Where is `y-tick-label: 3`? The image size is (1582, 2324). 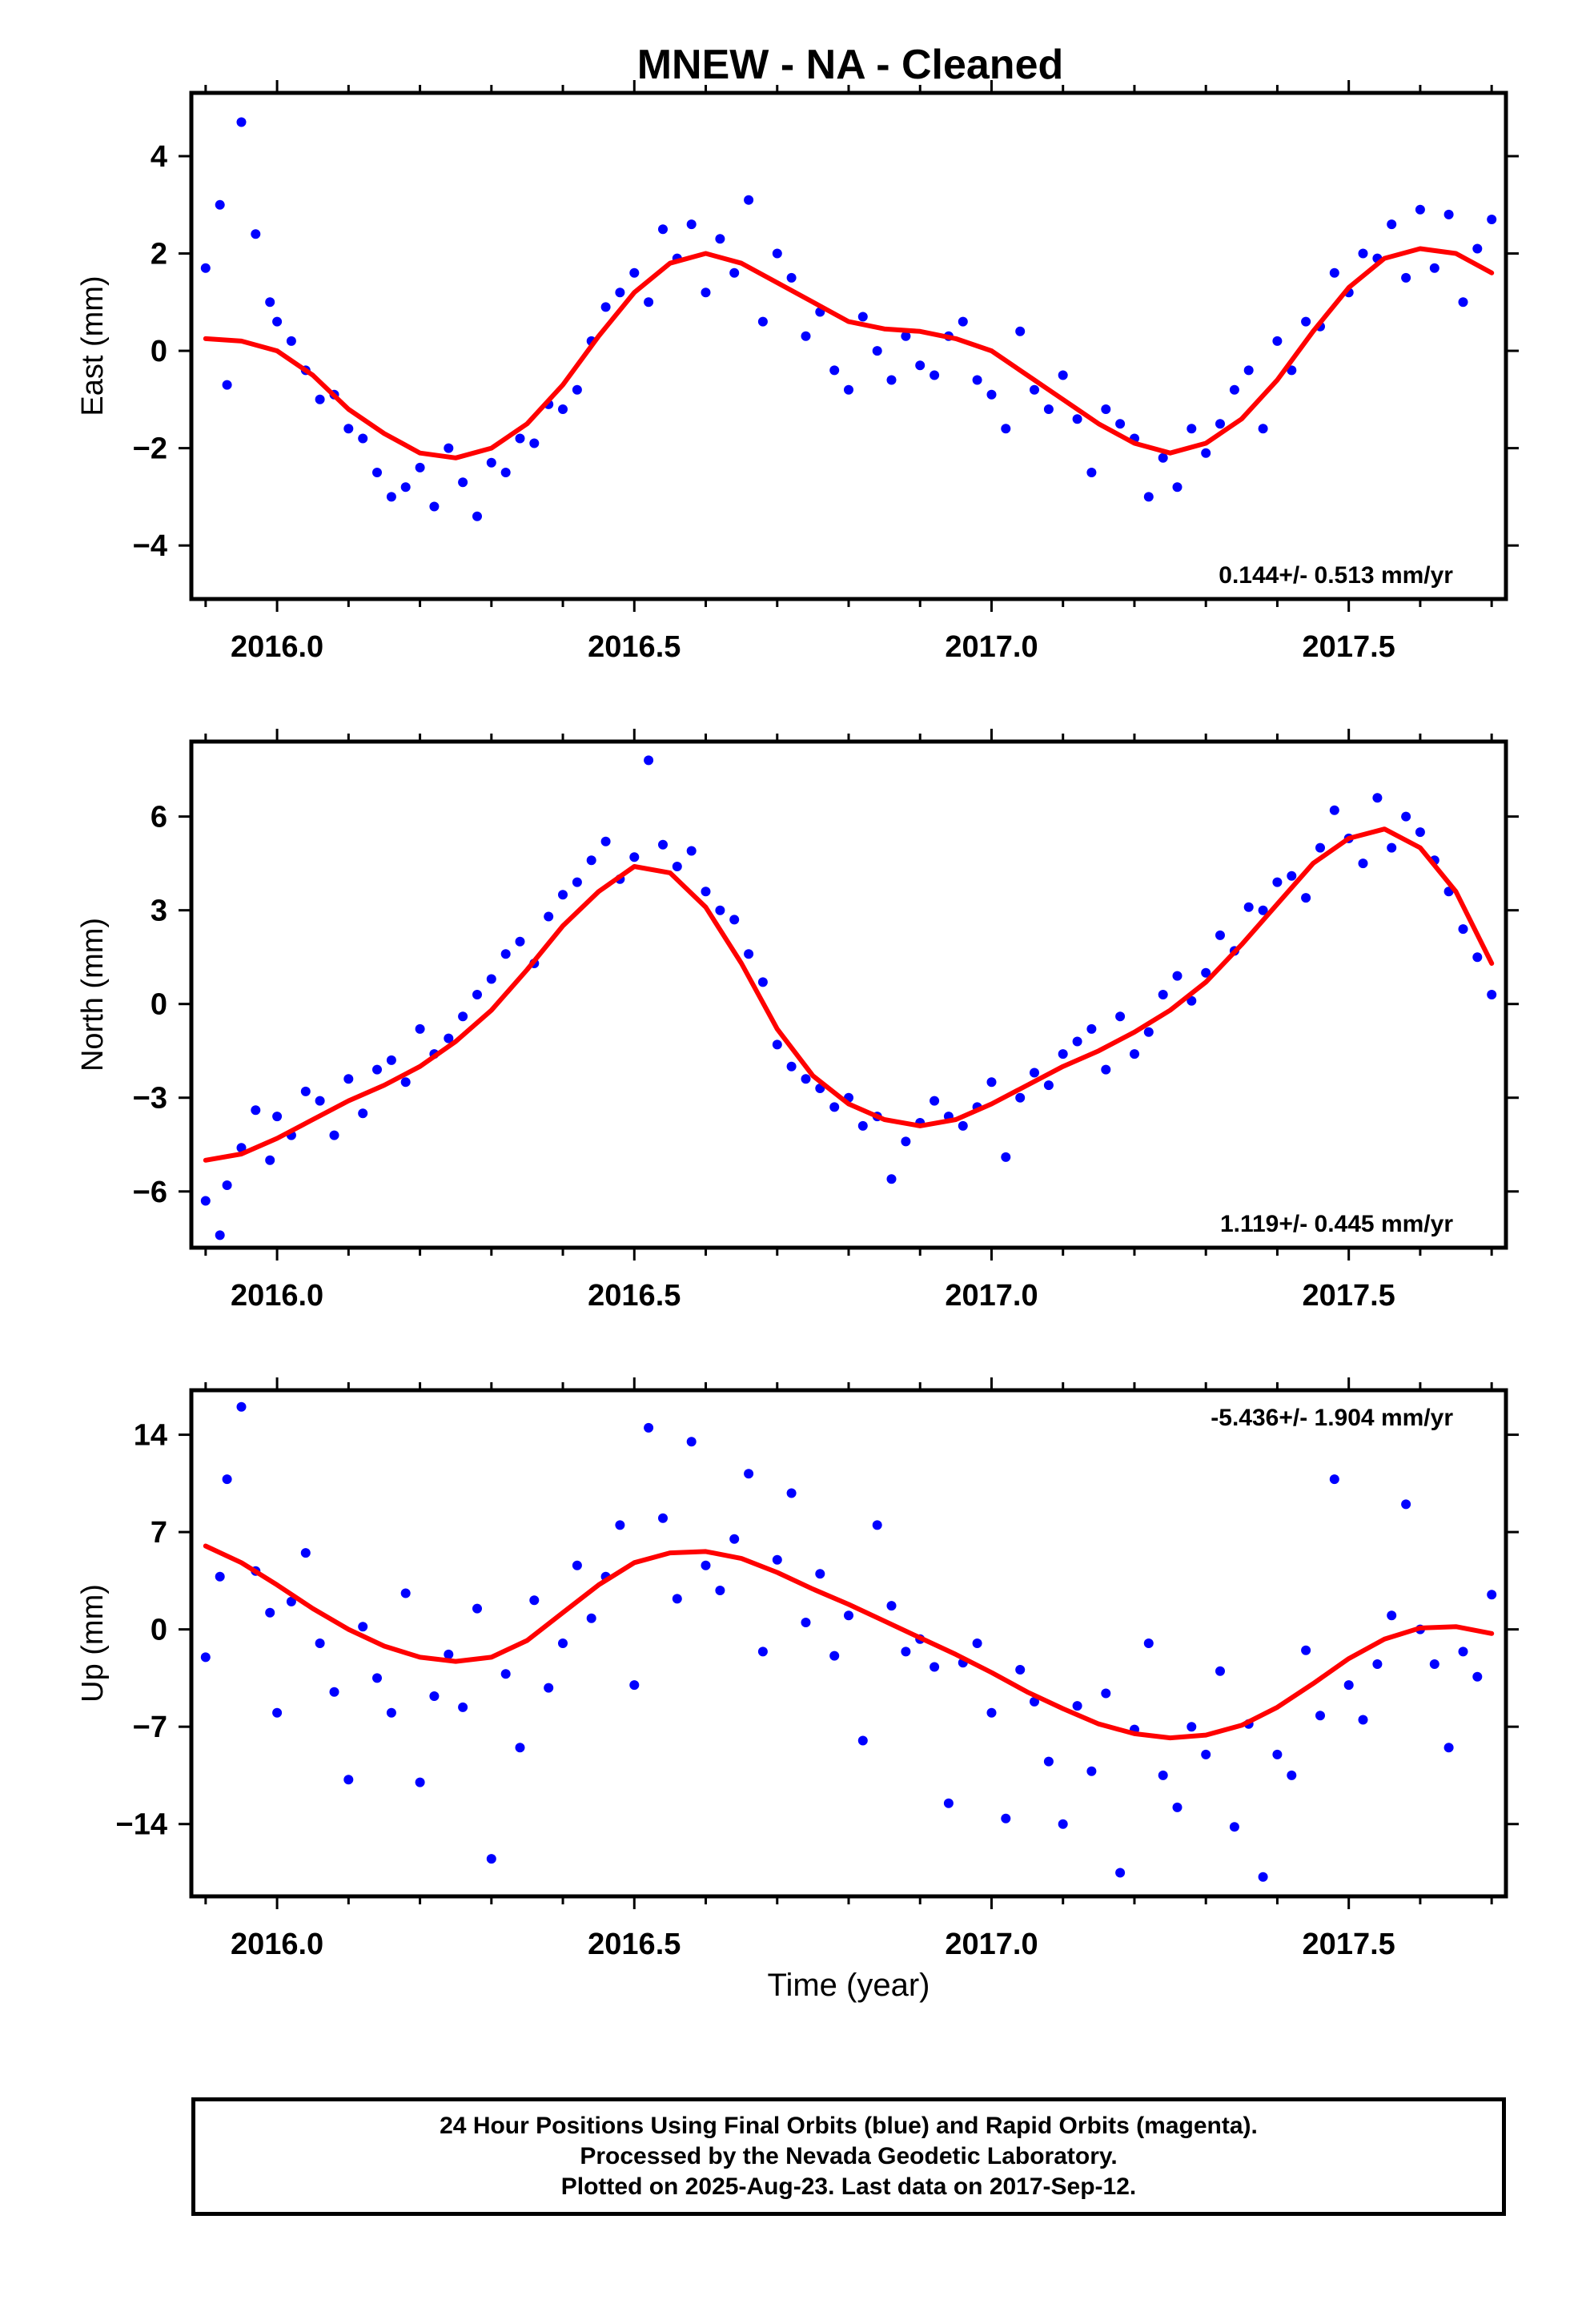 y-tick-label: 3 is located at coordinates (159, 911).